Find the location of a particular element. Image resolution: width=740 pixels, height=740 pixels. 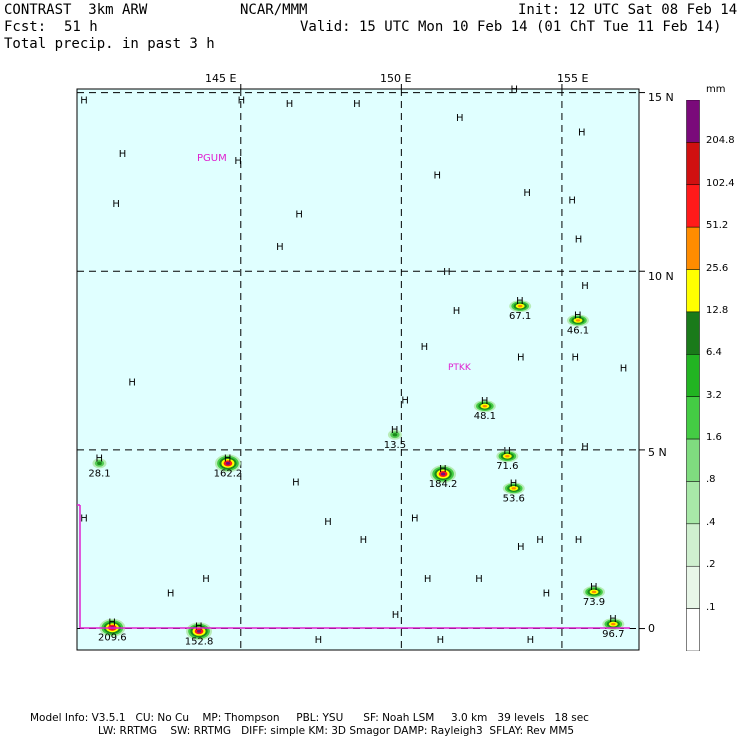

precip-max-label: 53.6 is located at coordinates (514, 498).